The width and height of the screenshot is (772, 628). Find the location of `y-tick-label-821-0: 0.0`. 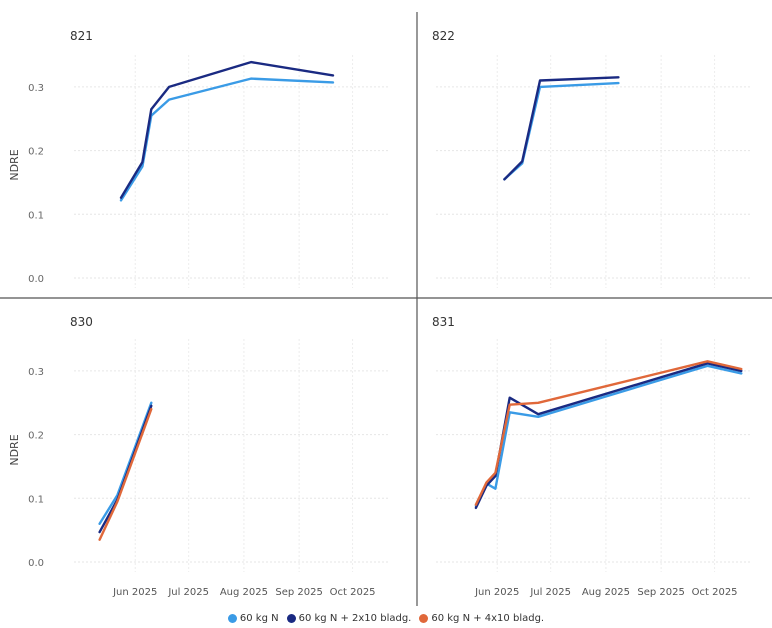

y-tick-label-821-0: 0.0 is located at coordinates (36, 279).